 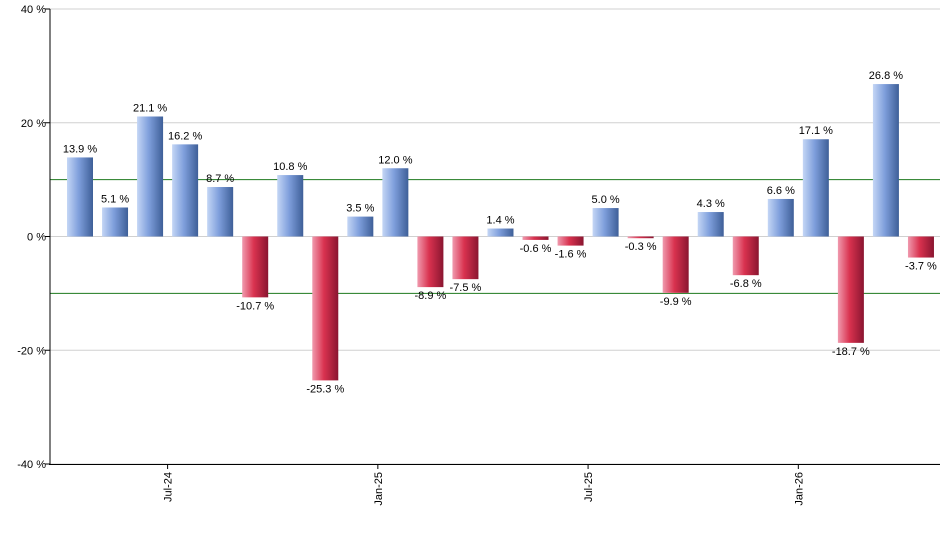 I want to click on data-label: -1.6 %, so click(x=571, y=255).